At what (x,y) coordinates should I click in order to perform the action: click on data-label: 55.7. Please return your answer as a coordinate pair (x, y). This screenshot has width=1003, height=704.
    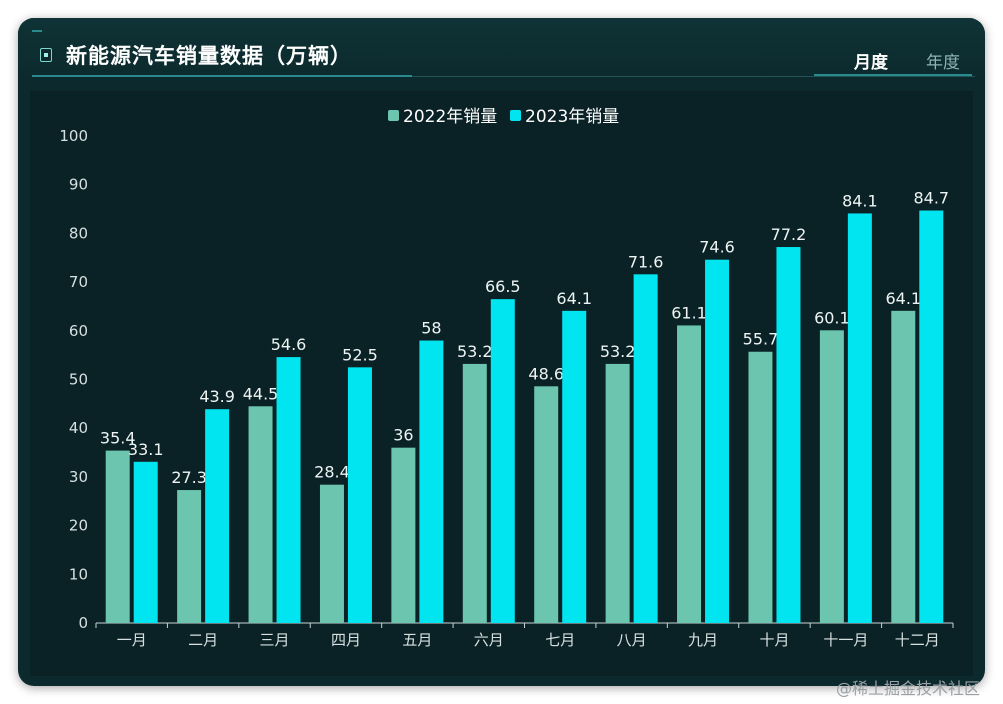
    Looking at the image, I should click on (761, 339).